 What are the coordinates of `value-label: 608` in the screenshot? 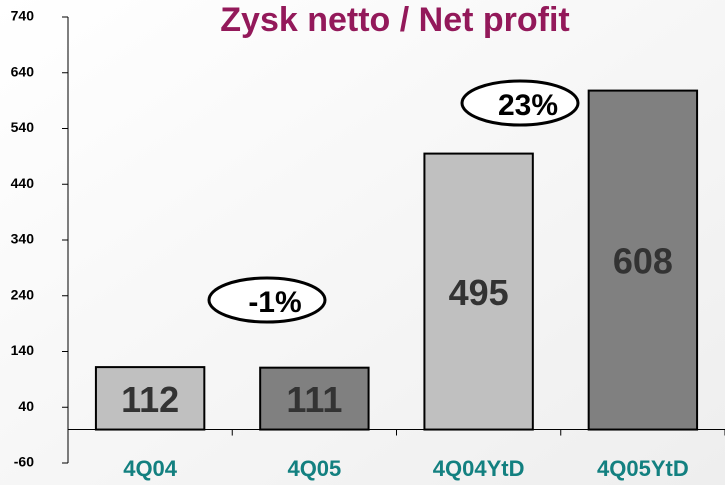 It's located at (643, 261).